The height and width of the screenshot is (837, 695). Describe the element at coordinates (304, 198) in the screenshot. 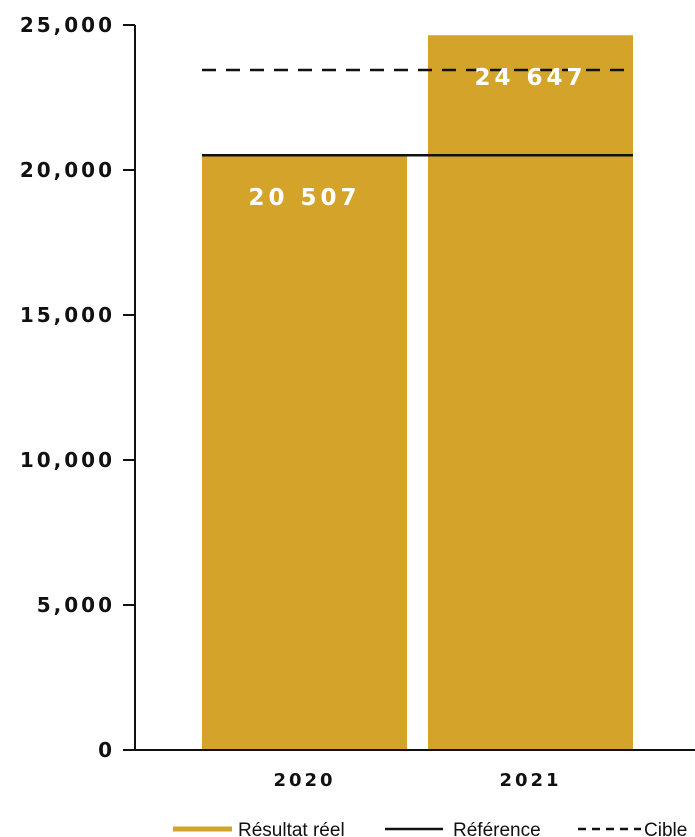

I see `data-label-2020: 20 507` at that location.